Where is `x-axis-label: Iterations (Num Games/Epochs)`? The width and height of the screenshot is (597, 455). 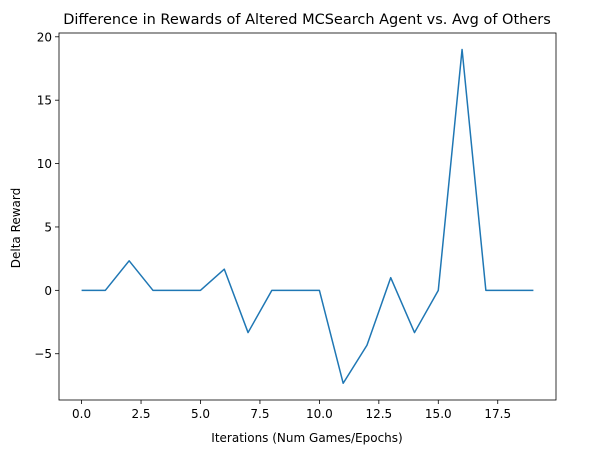 x-axis-label: Iterations (Num Games/Epochs) is located at coordinates (306, 438).